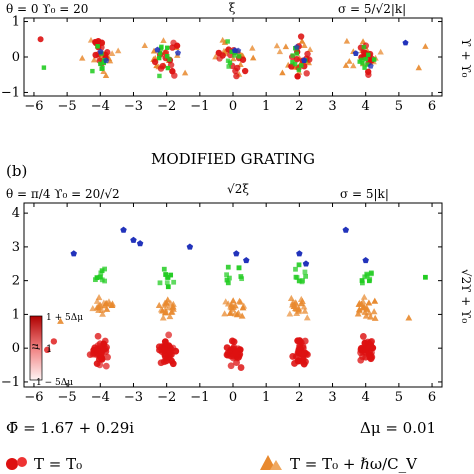 This screenshot has height=474, width=474. What do you see at coordinates (399, 397) in the screenshot?
I see `x-tick-label: 5` at bounding box center [399, 397].